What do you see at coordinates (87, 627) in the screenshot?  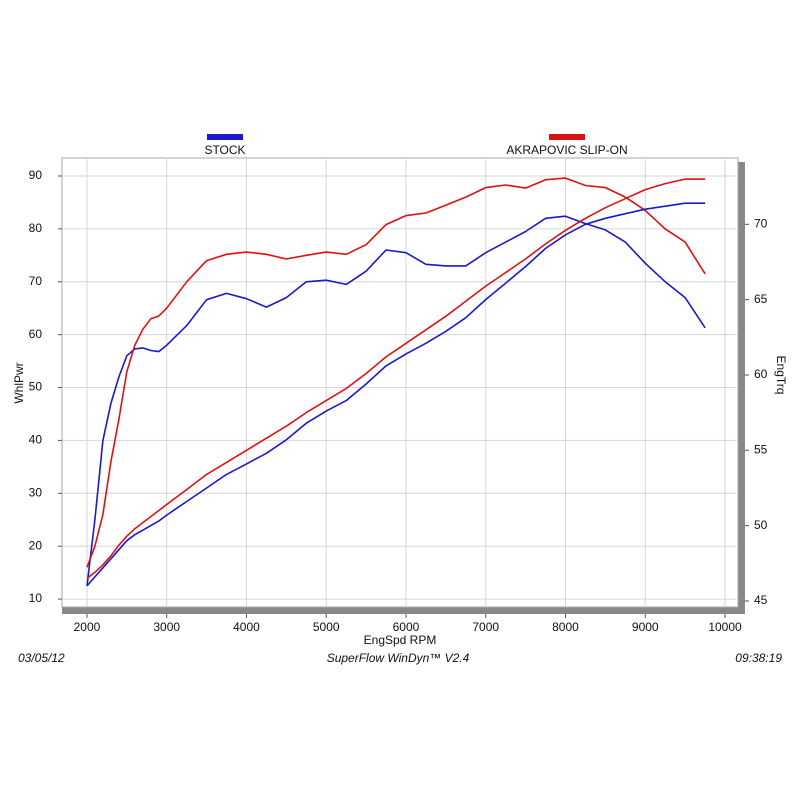 I see `x-tick-label: 2000` at bounding box center [87, 627].